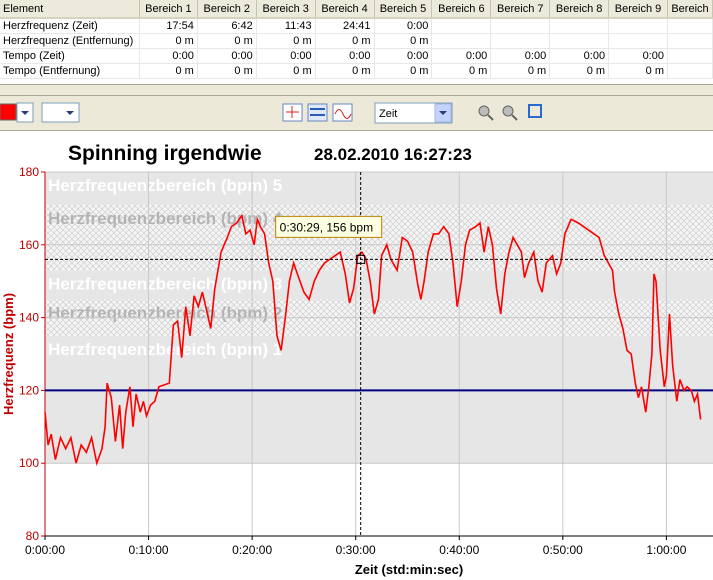 This screenshot has width=713, height=580. I want to click on column-header: Bereich 3, so click(286, 9).